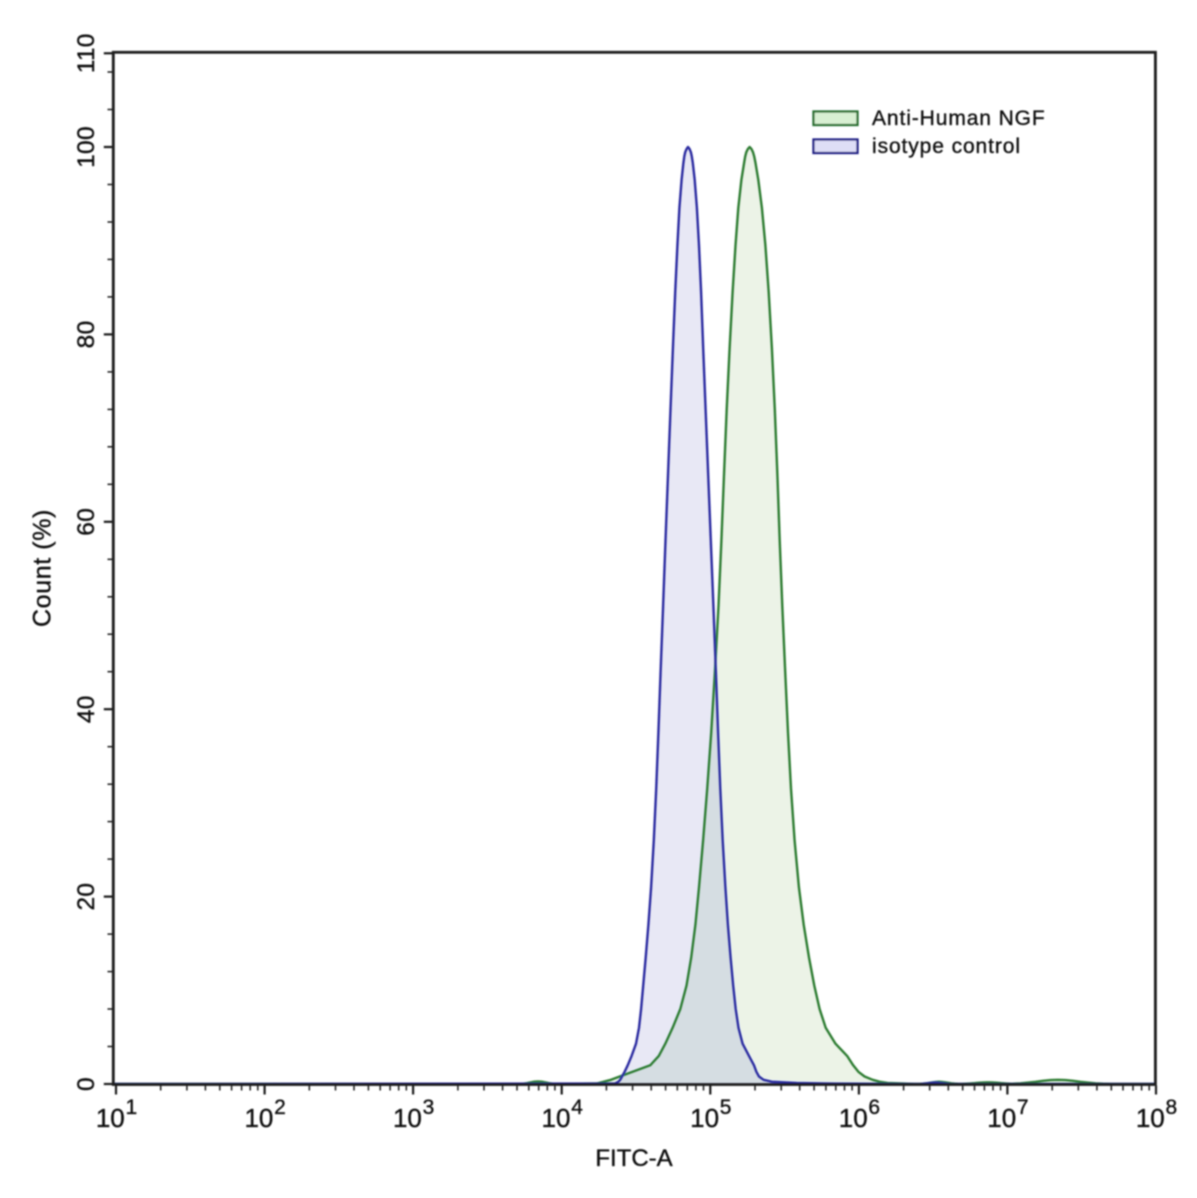 The width and height of the screenshot is (1197, 1198). I want to click on svg-text: 2, so click(280, 1107).